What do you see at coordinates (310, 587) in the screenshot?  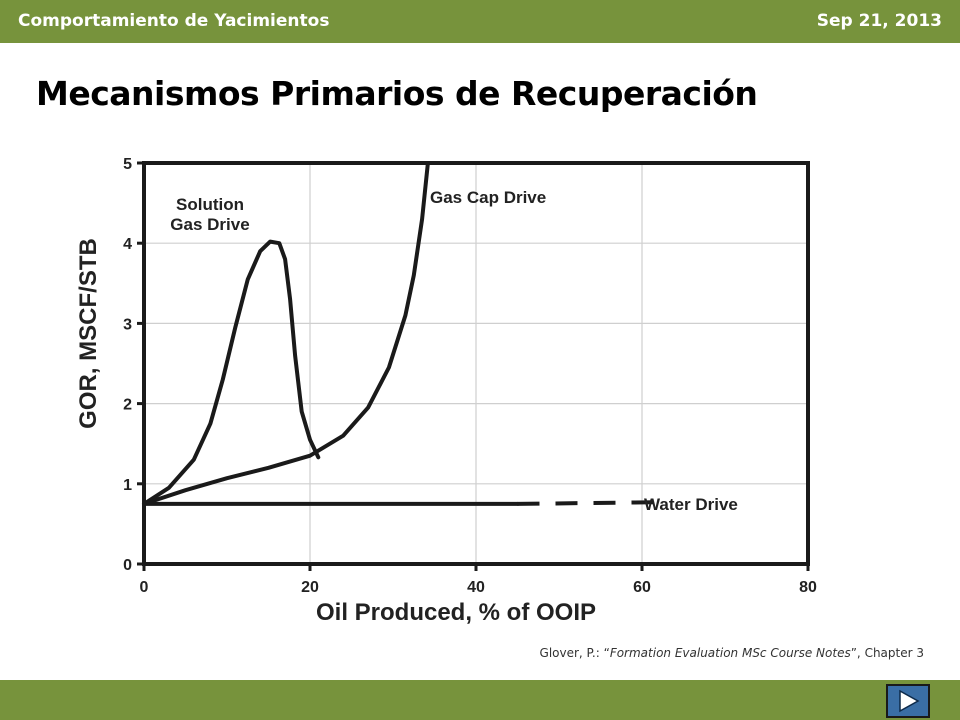 I see `x-tick-label: 20` at bounding box center [310, 587].